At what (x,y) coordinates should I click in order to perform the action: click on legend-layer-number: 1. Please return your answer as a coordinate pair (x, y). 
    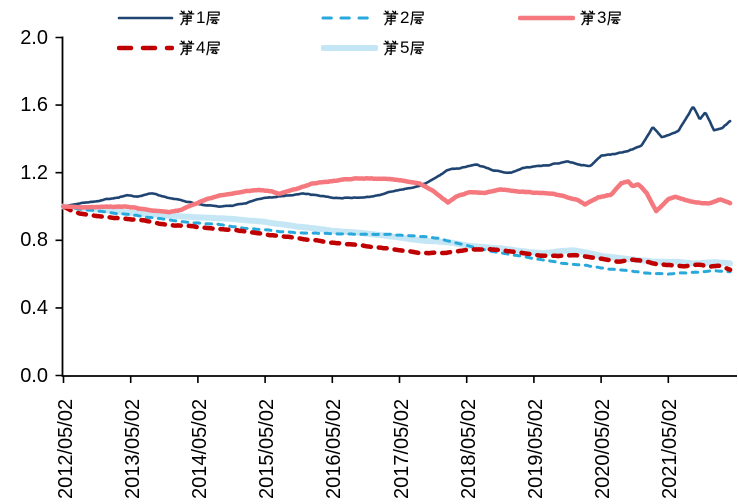
    Looking at the image, I should click on (201, 17).